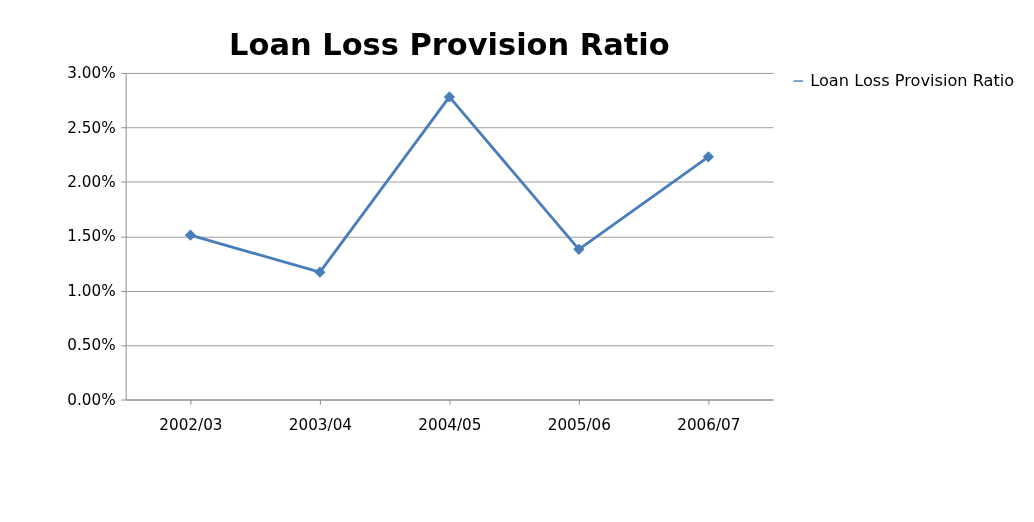 This screenshot has width=1034, height=522. I want to click on chart-title: Loan Loss Provision Ratio, so click(449, 44).